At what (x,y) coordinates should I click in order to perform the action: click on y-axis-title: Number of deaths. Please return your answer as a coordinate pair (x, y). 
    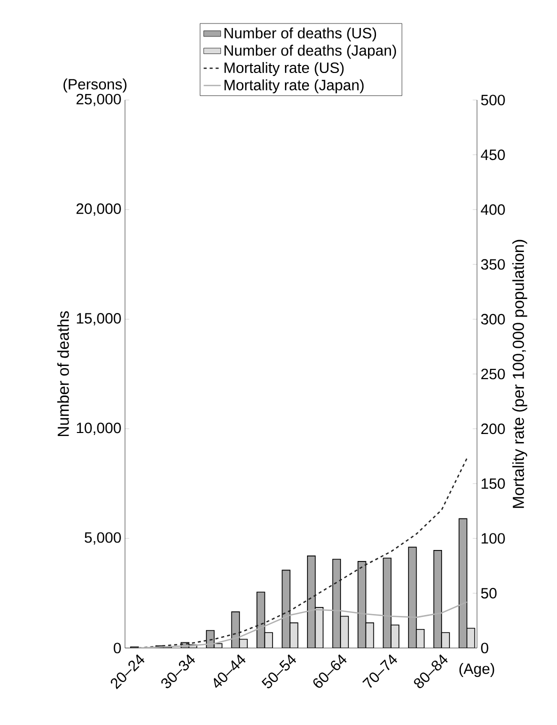
    Looking at the image, I should click on (63, 373).